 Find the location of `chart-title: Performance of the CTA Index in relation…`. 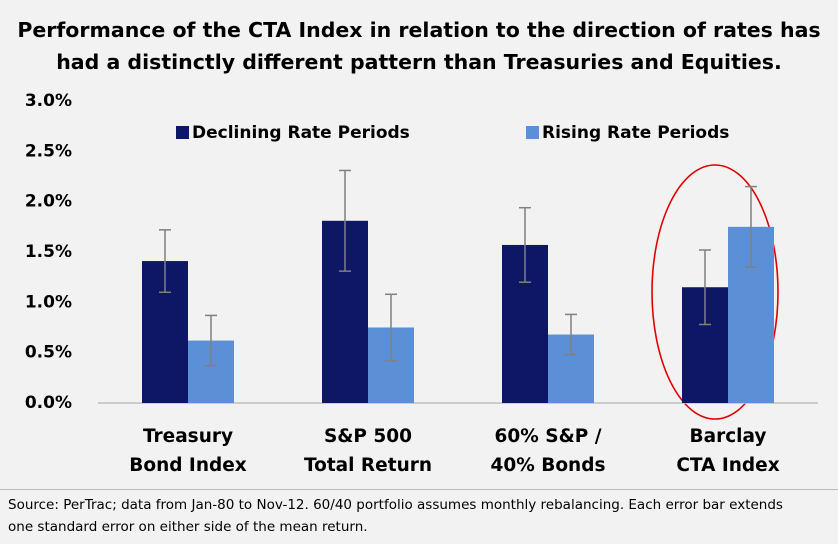

chart-title: Performance of the CTA Index in relation… is located at coordinates (419, 46).